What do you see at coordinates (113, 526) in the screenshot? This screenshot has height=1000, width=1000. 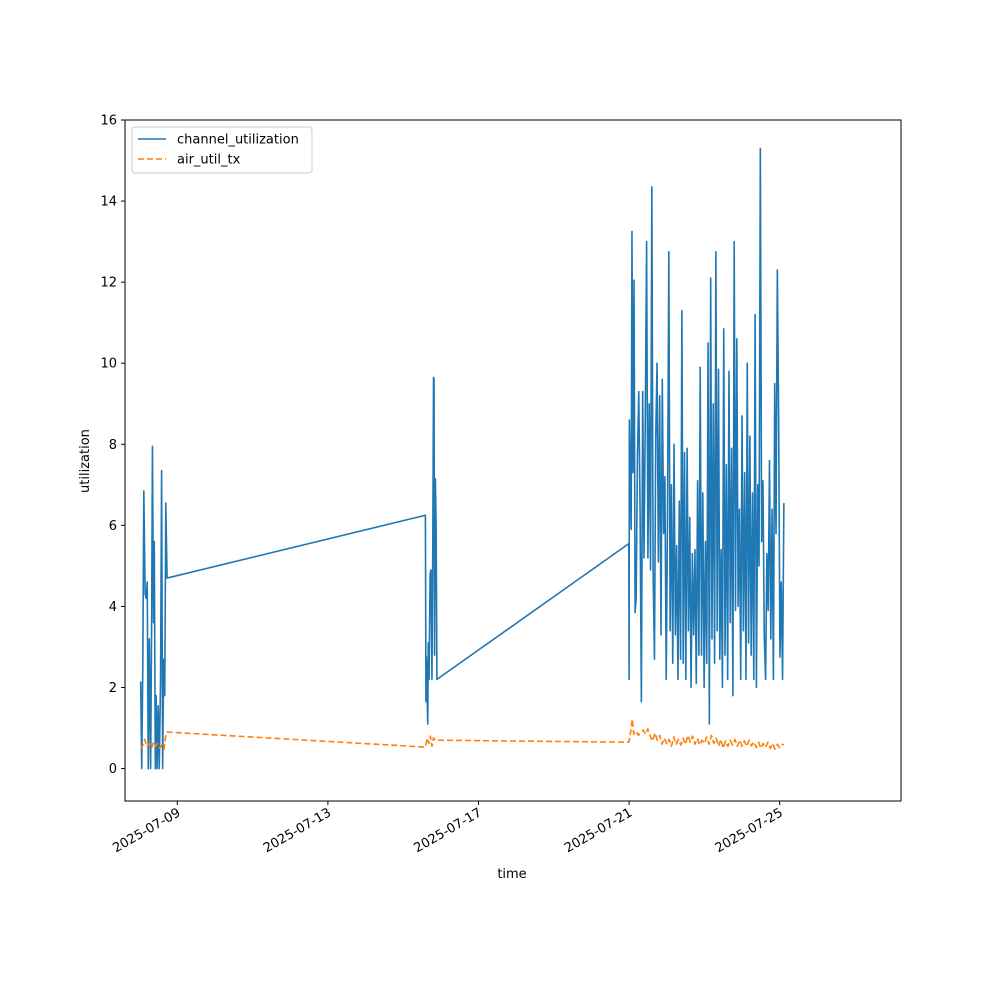 I see `y-tick-label: 6` at bounding box center [113, 526].